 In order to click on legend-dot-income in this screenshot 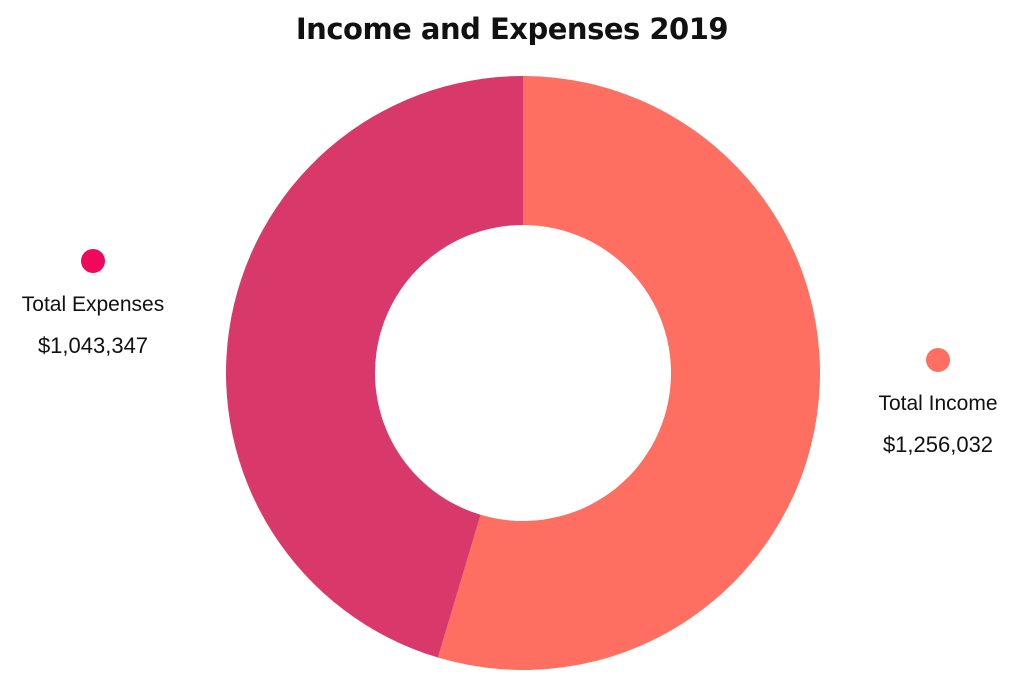, I will do `click(938, 360)`.